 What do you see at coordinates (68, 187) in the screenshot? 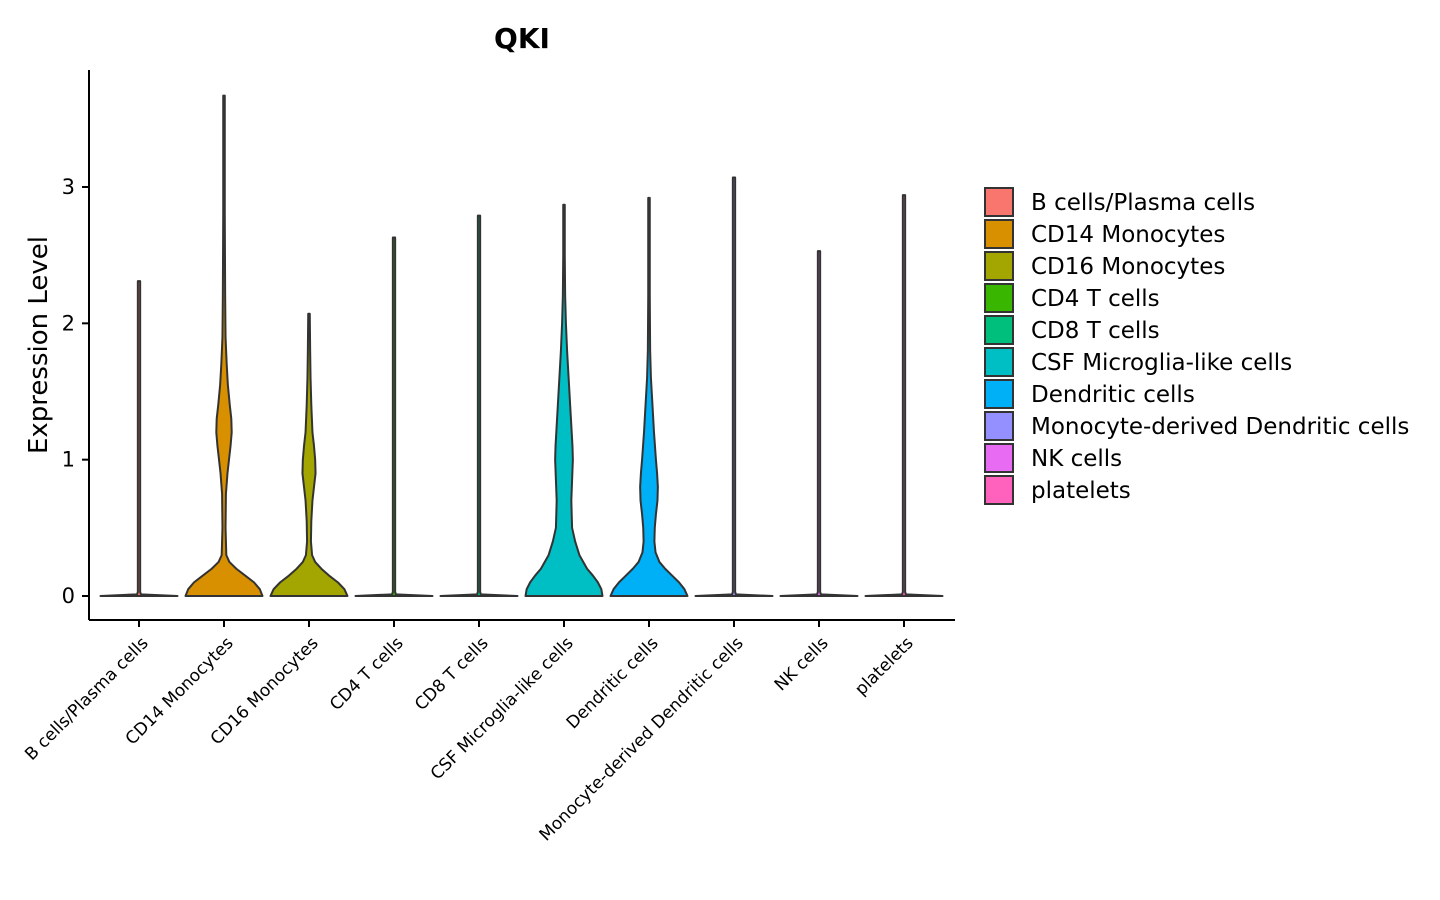
I see `y-tick-label: 3` at bounding box center [68, 187].